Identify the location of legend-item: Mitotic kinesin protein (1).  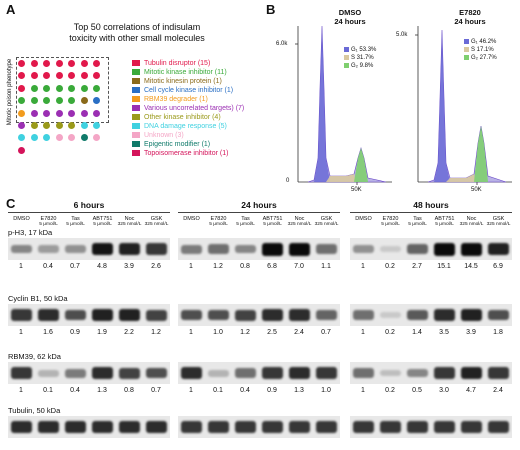
(177, 82).